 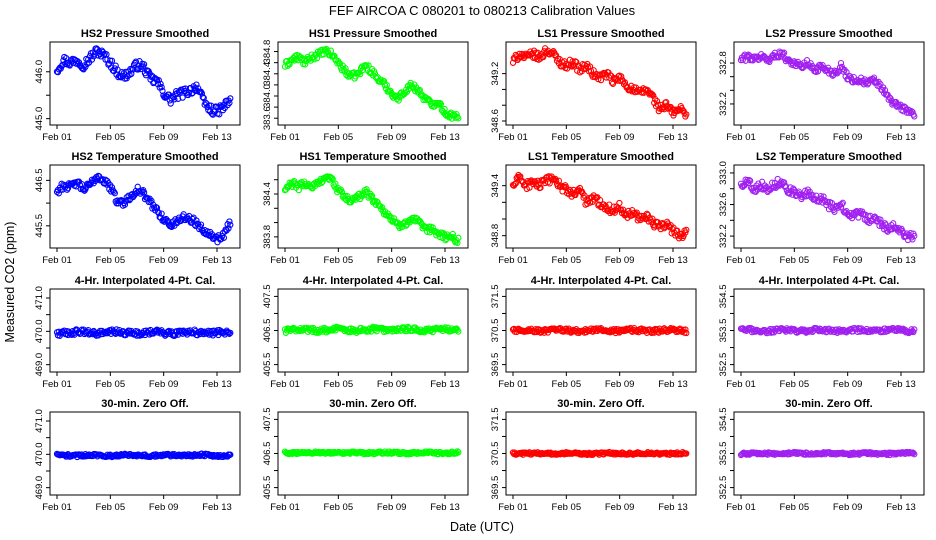 I want to click on y-tick-label: 354.5, so click(x=723, y=420).